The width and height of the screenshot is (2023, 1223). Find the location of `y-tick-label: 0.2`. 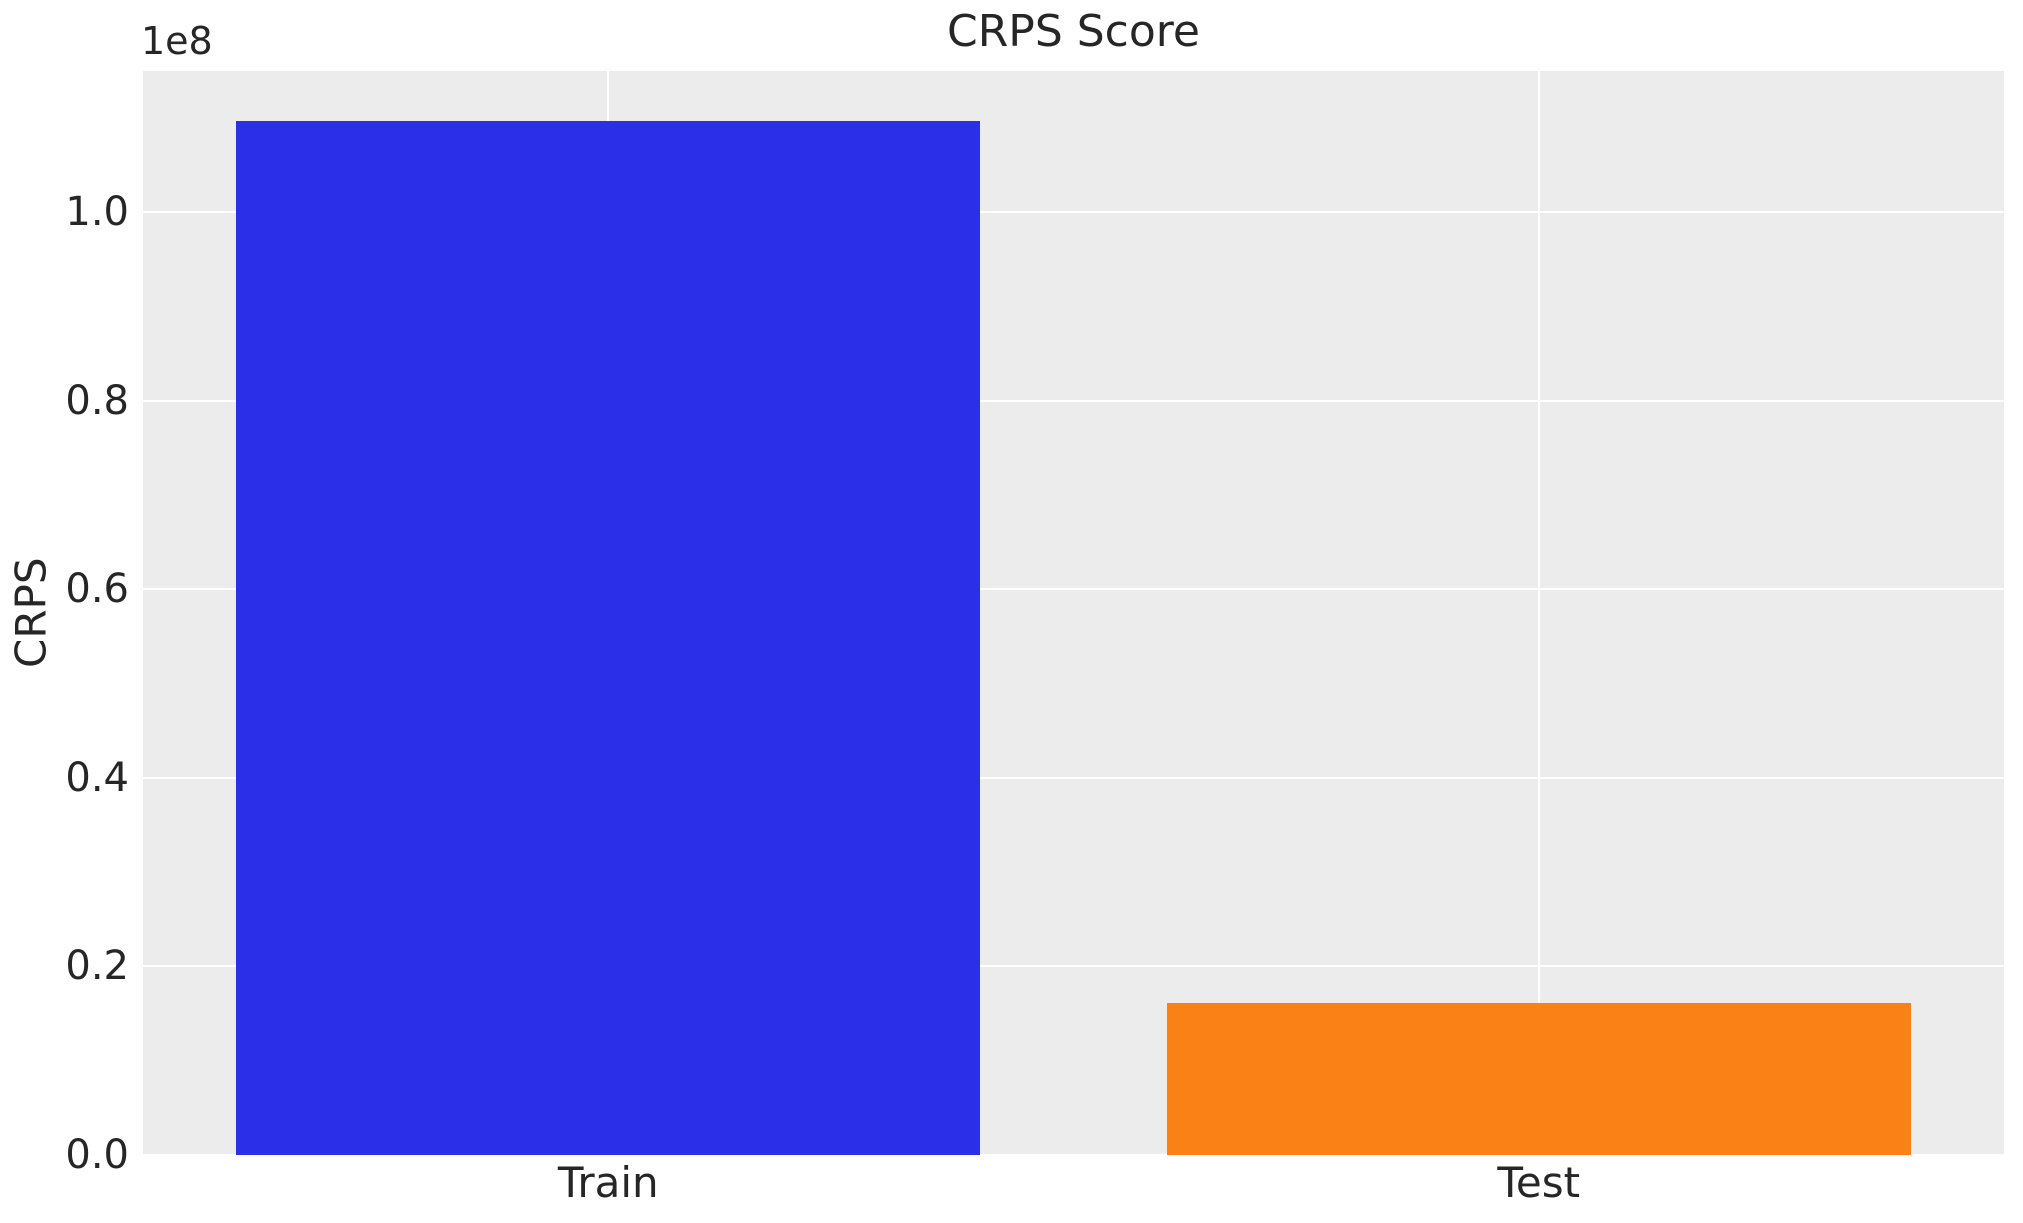

y-tick-label: 0.2 is located at coordinates (97, 966).